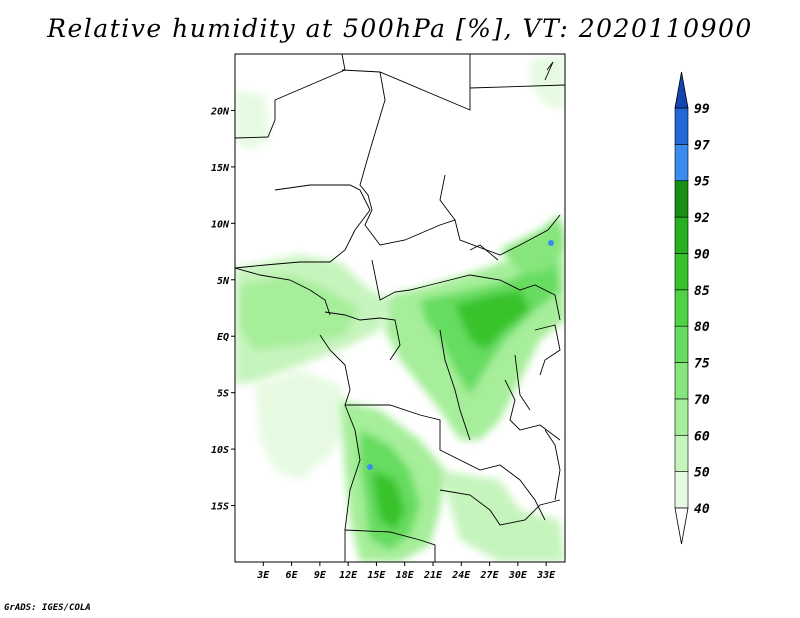 Image resolution: width=800 pixels, height=618 pixels. Describe the element at coordinates (348, 575) in the screenshot. I see `lon-tick-label: 12E` at that location.